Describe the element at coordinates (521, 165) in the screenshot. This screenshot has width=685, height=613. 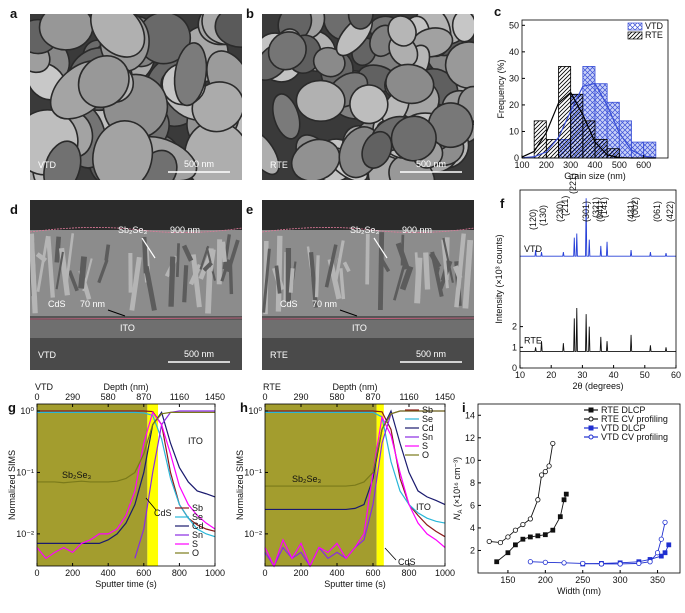
I see `x-tick-label: 100` at that location.